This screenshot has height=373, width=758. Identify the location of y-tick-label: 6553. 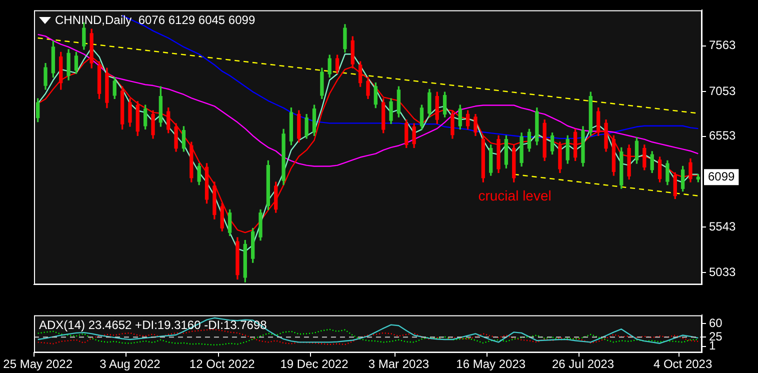
(722, 135).